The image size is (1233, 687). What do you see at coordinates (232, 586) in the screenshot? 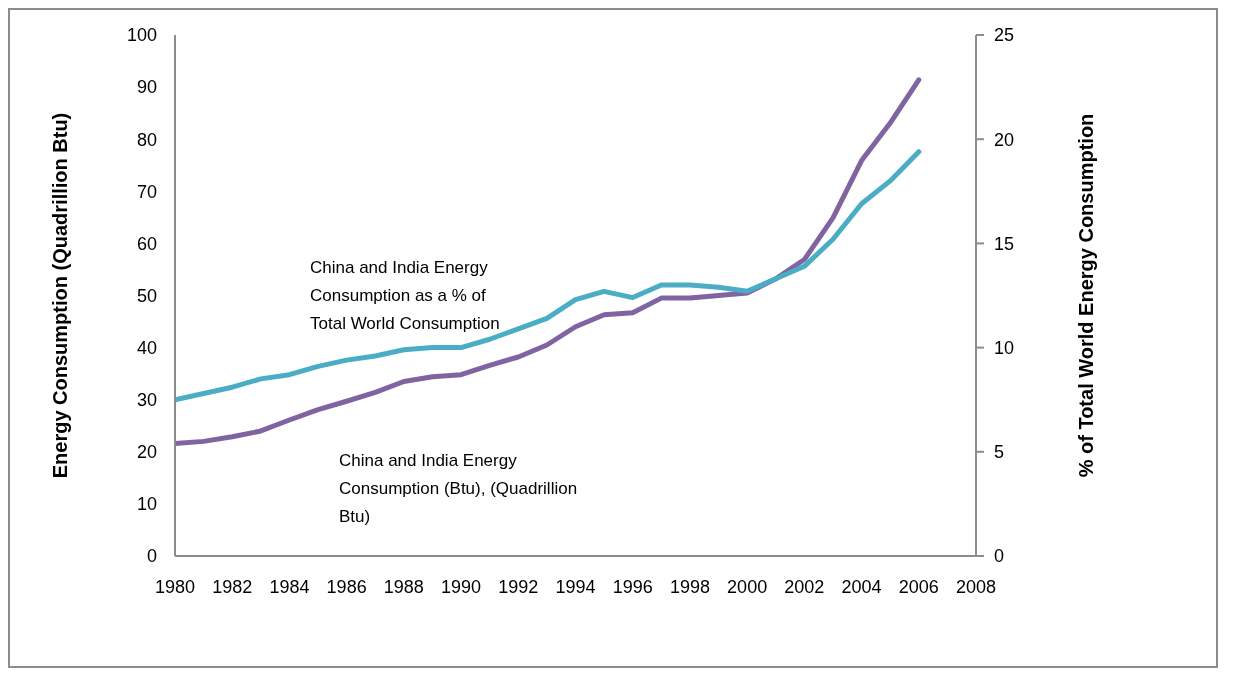
I see `x-tick-label: 1982` at bounding box center [232, 586].